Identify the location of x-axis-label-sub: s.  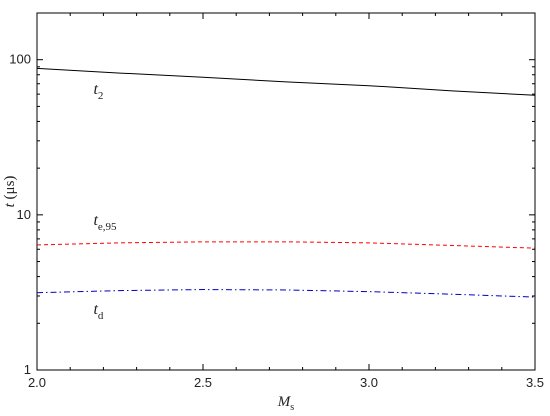
(292, 407).